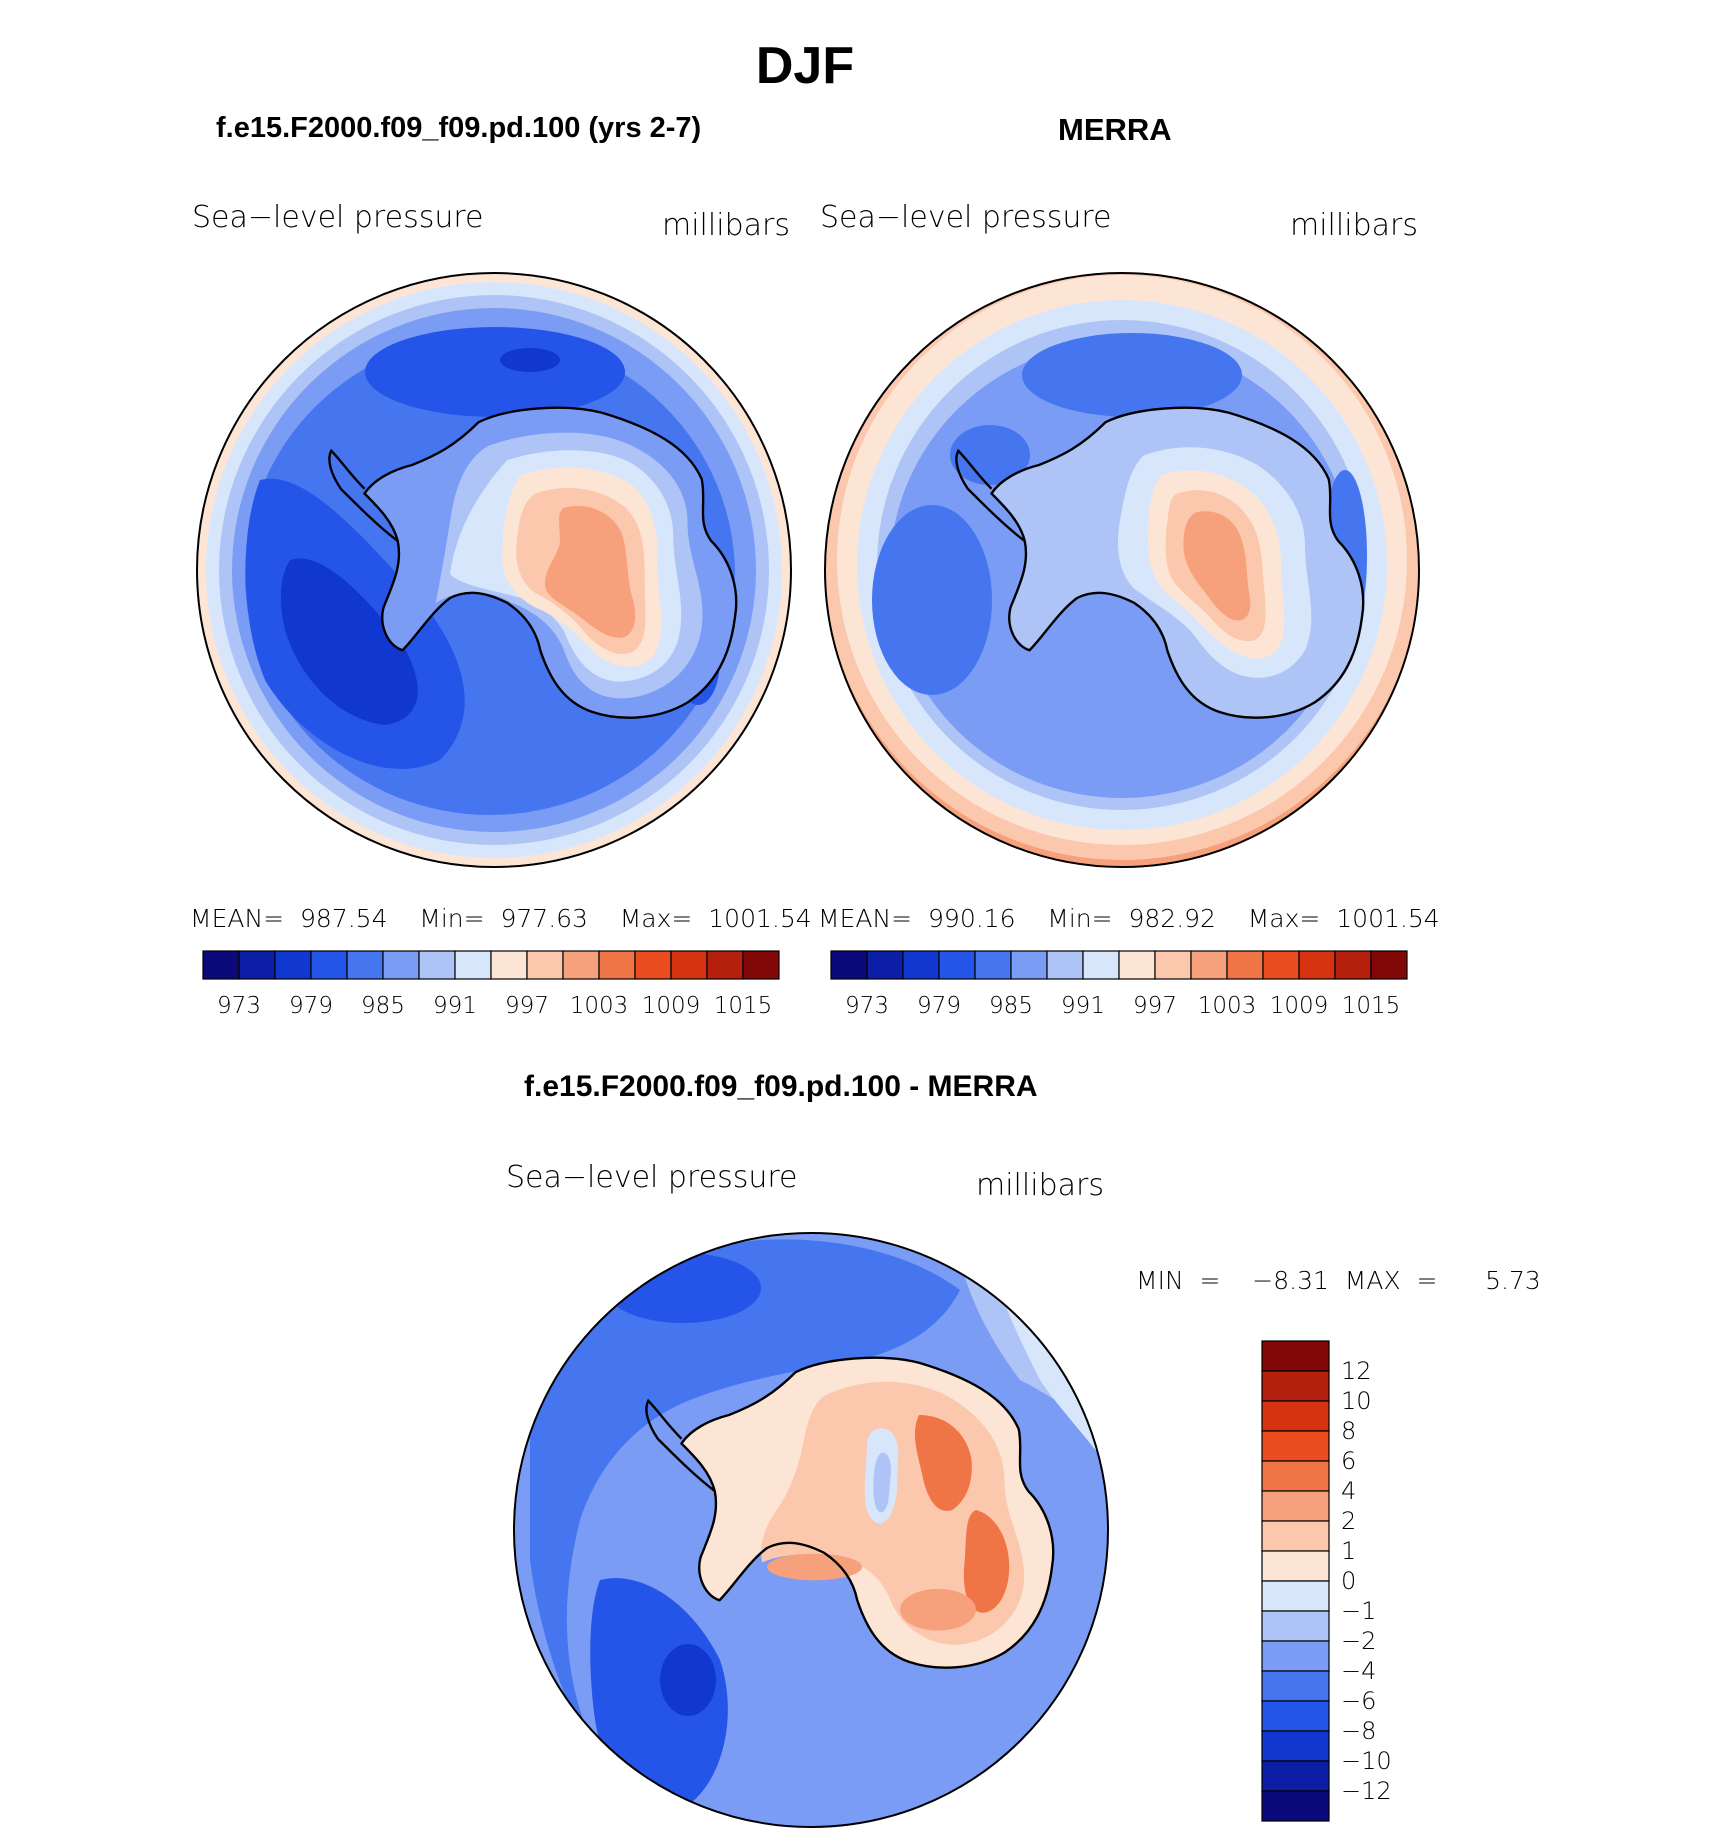  What do you see at coordinates (1354, 225) in the screenshot?
I see `panel2-units-label: millibars` at bounding box center [1354, 225].